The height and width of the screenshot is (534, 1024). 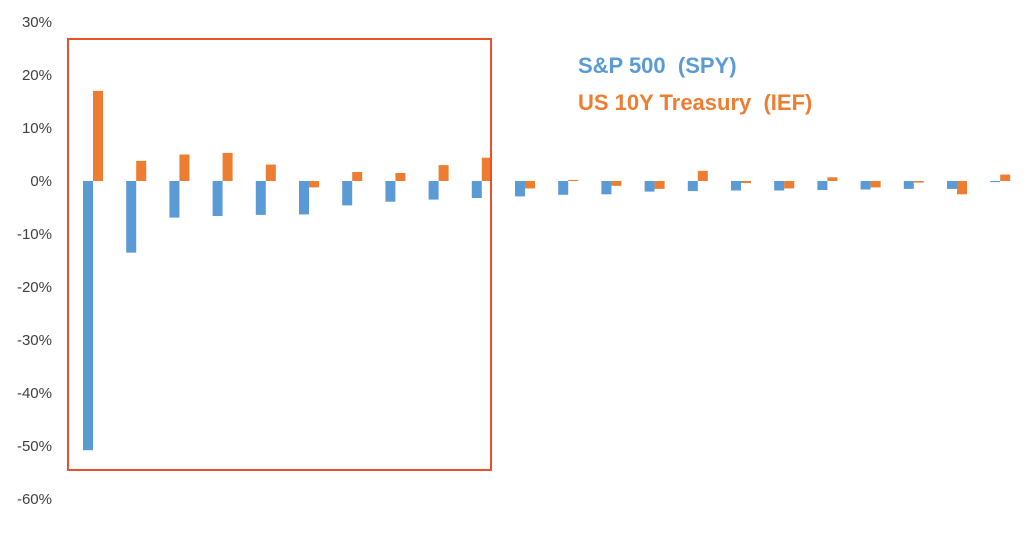 I want to click on y-tick-label: -30%, so click(x=34, y=340).